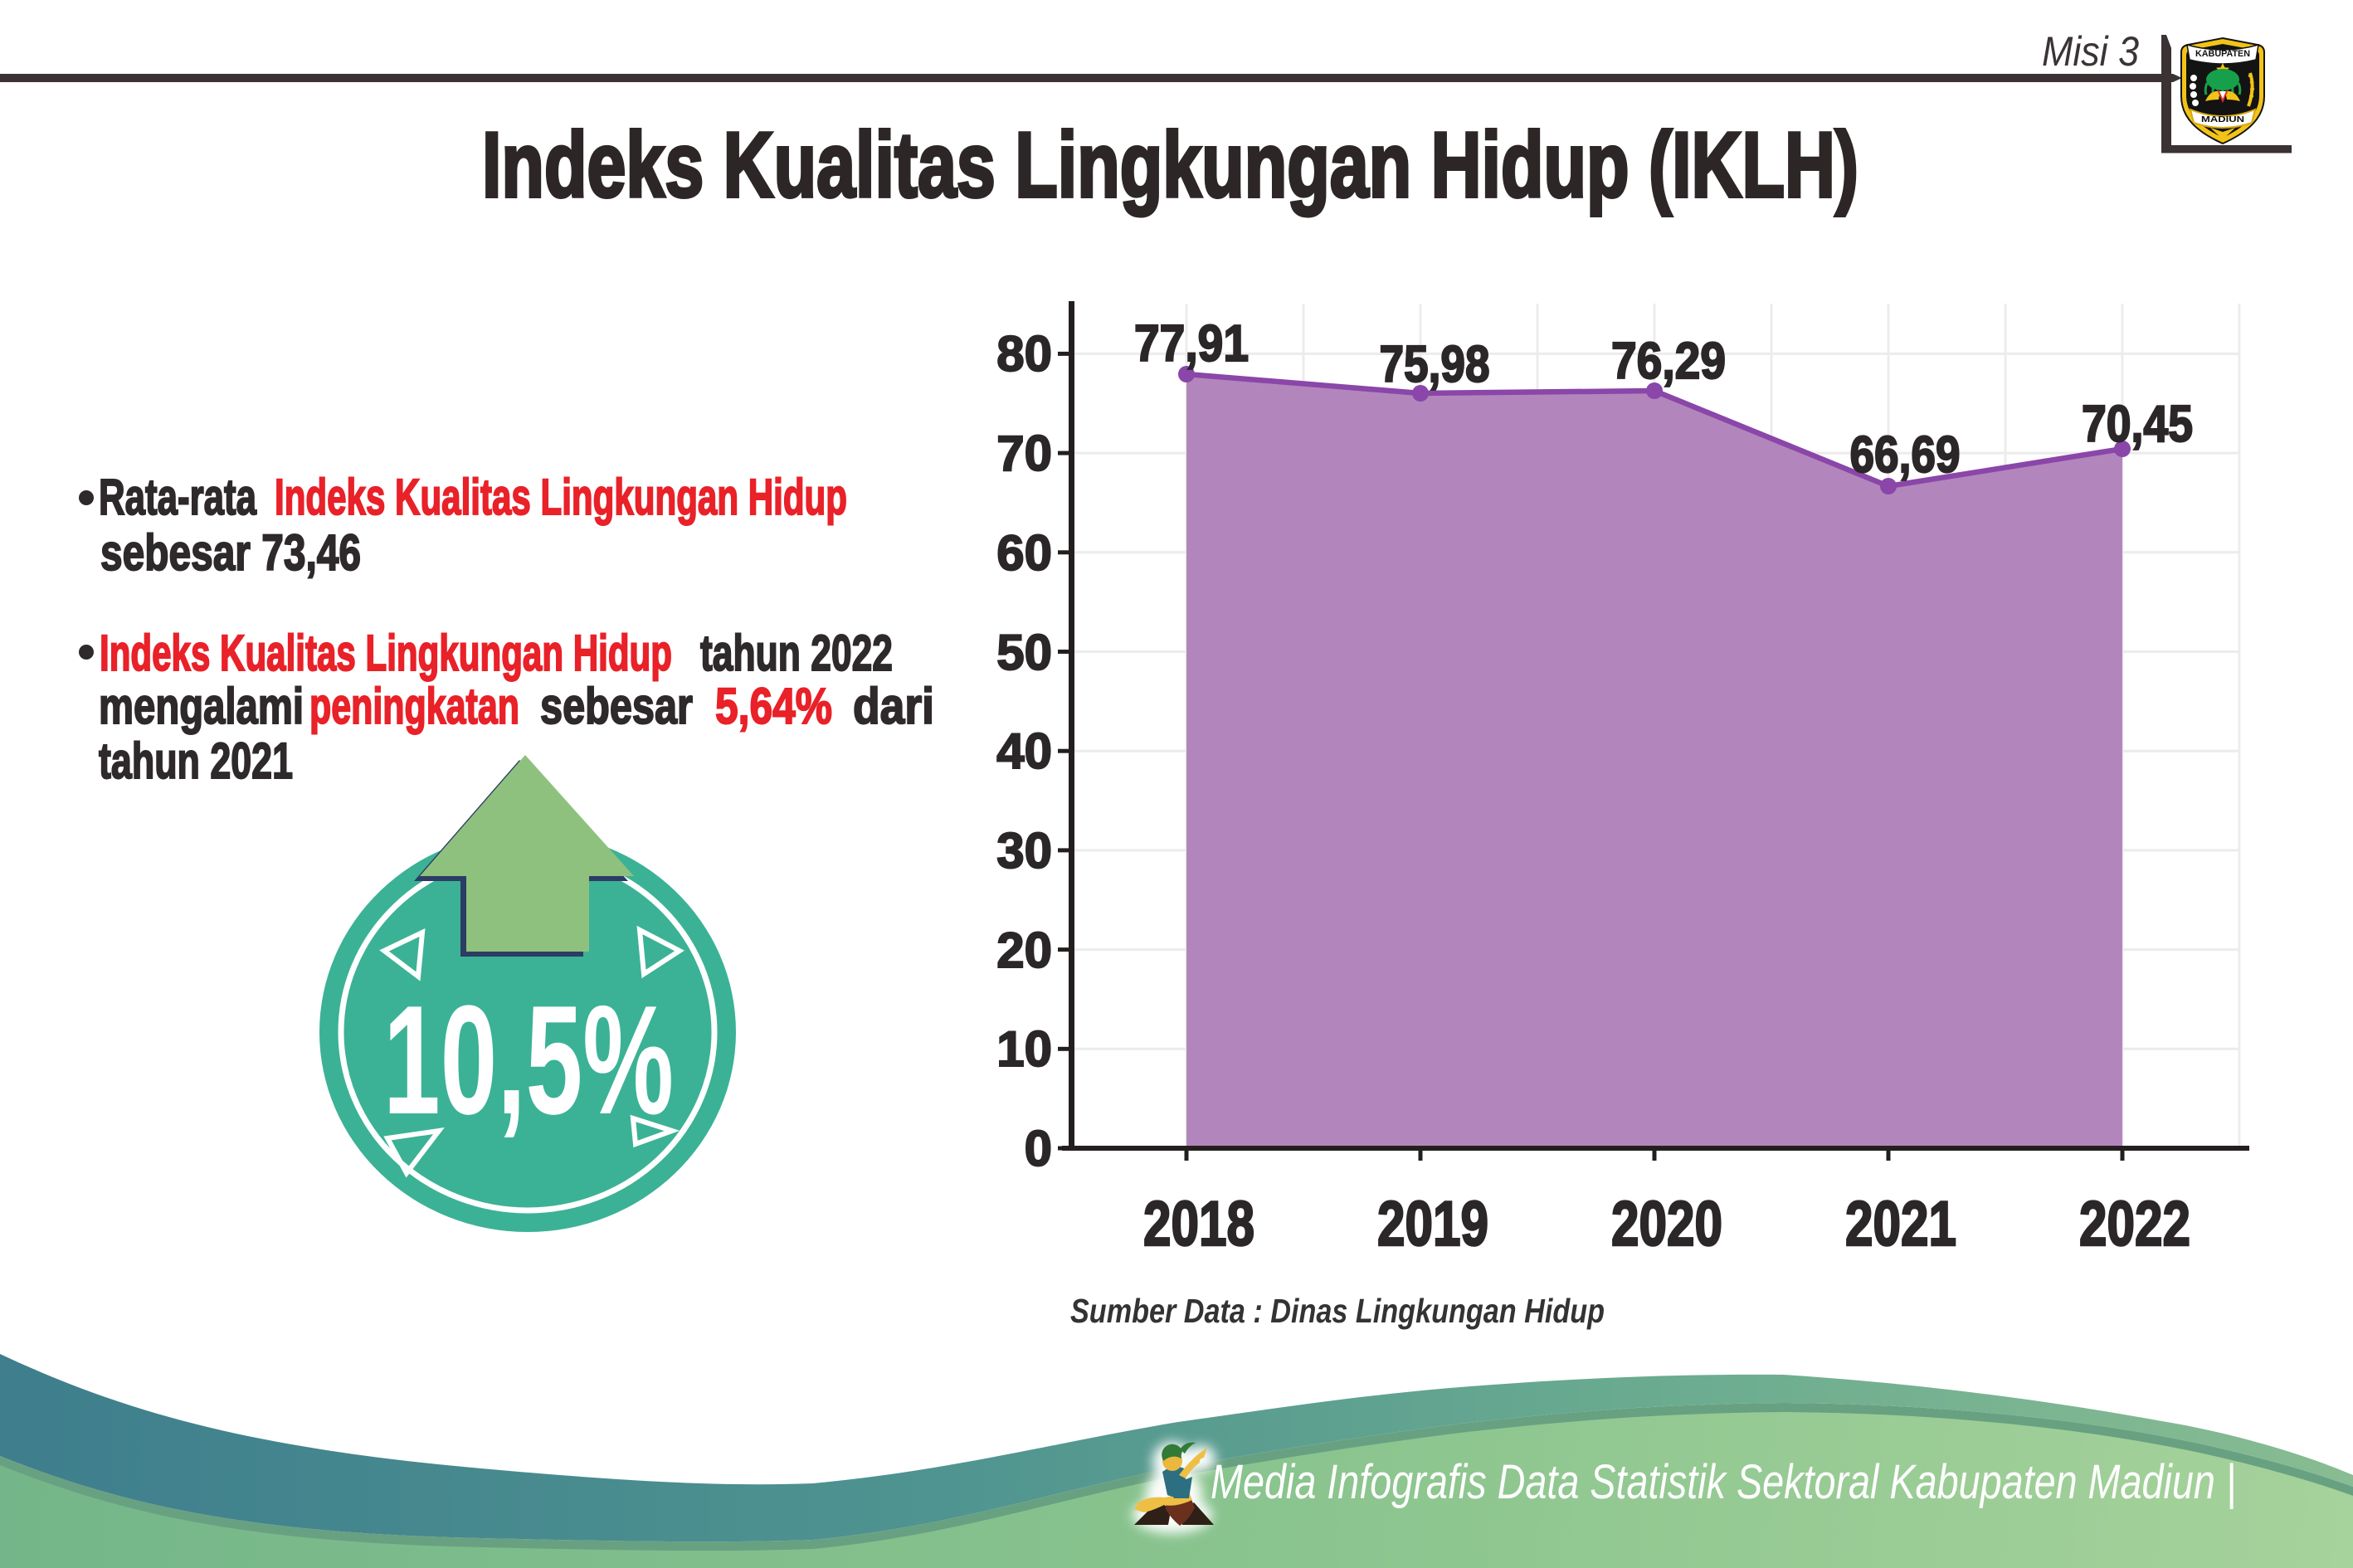  What do you see at coordinates (893, 706) in the screenshot?
I see `svg-text: dari` at bounding box center [893, 706].